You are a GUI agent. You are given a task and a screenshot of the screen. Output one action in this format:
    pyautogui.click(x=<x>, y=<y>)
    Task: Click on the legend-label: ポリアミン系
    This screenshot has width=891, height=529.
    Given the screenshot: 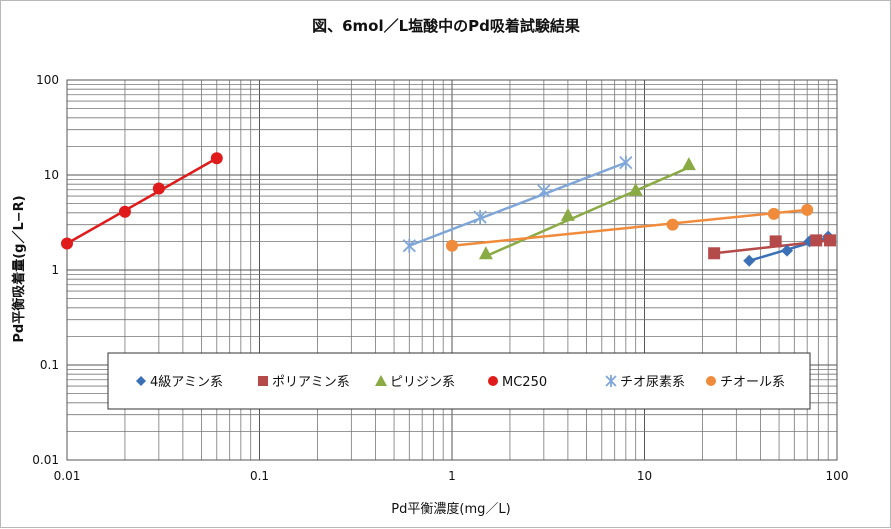 What is the action you would take?
    pyautogui.click(x=311, y=382)
    